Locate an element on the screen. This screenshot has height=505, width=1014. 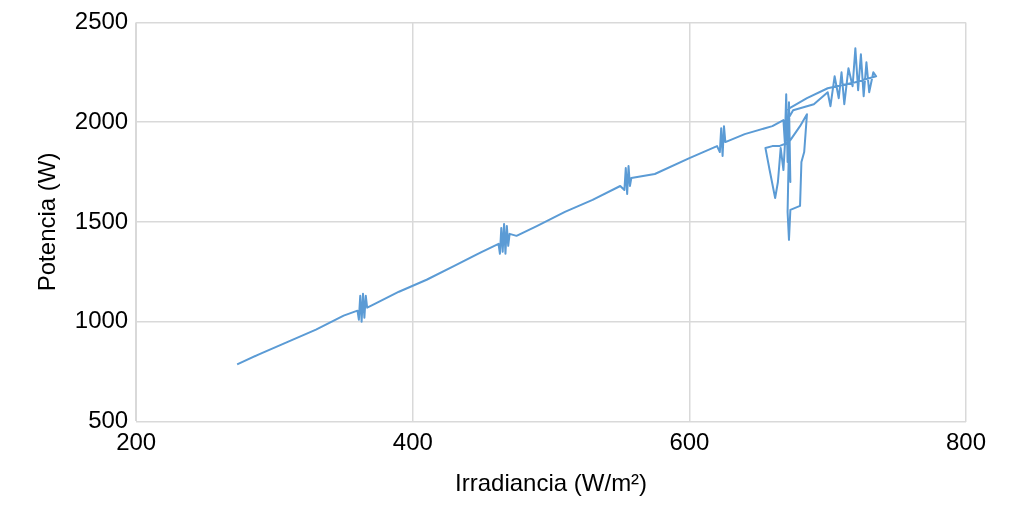
y-tick-label: 2500 is located at coordinates (101, 21).